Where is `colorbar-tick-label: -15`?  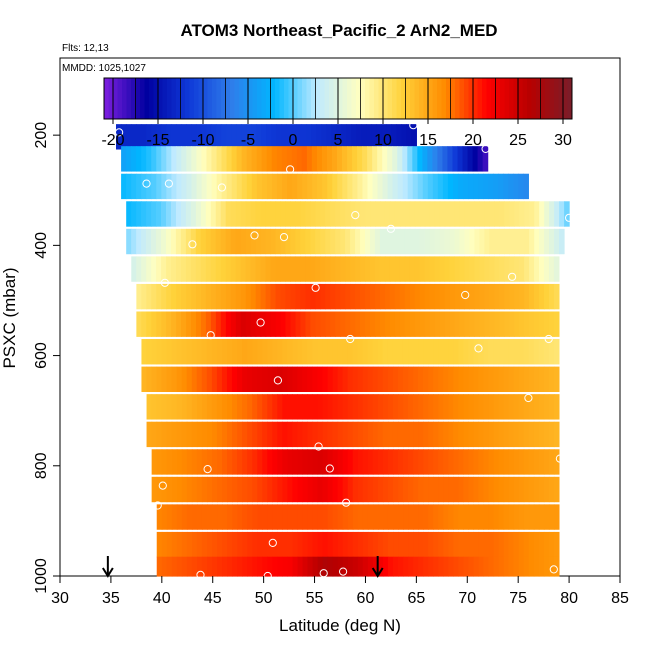
colorbar-tick-label: -15 is located at coordinates (157, 140).